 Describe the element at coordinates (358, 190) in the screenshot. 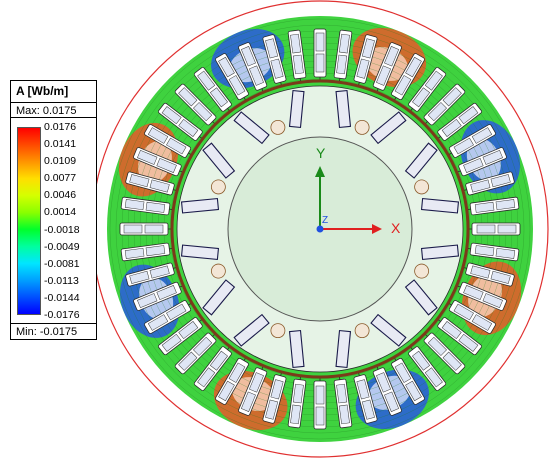

I see `coordinate-triad: X Y Z` at that location.